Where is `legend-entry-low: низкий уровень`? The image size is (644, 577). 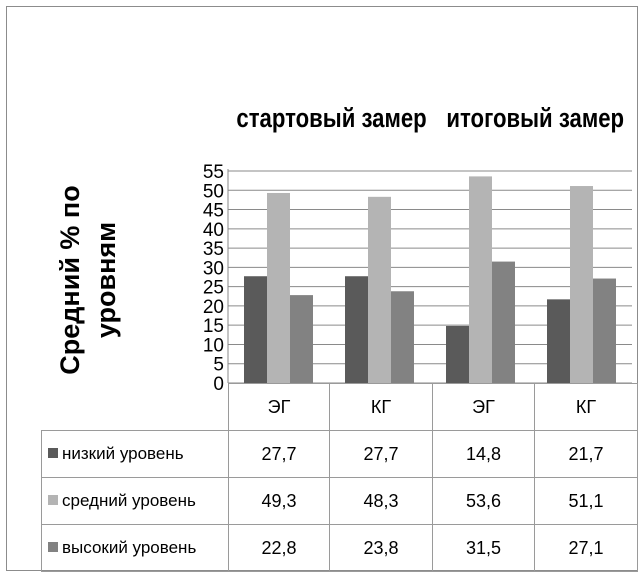 legend-entry-low: низкий уровень is located at coordinates (135, 454).